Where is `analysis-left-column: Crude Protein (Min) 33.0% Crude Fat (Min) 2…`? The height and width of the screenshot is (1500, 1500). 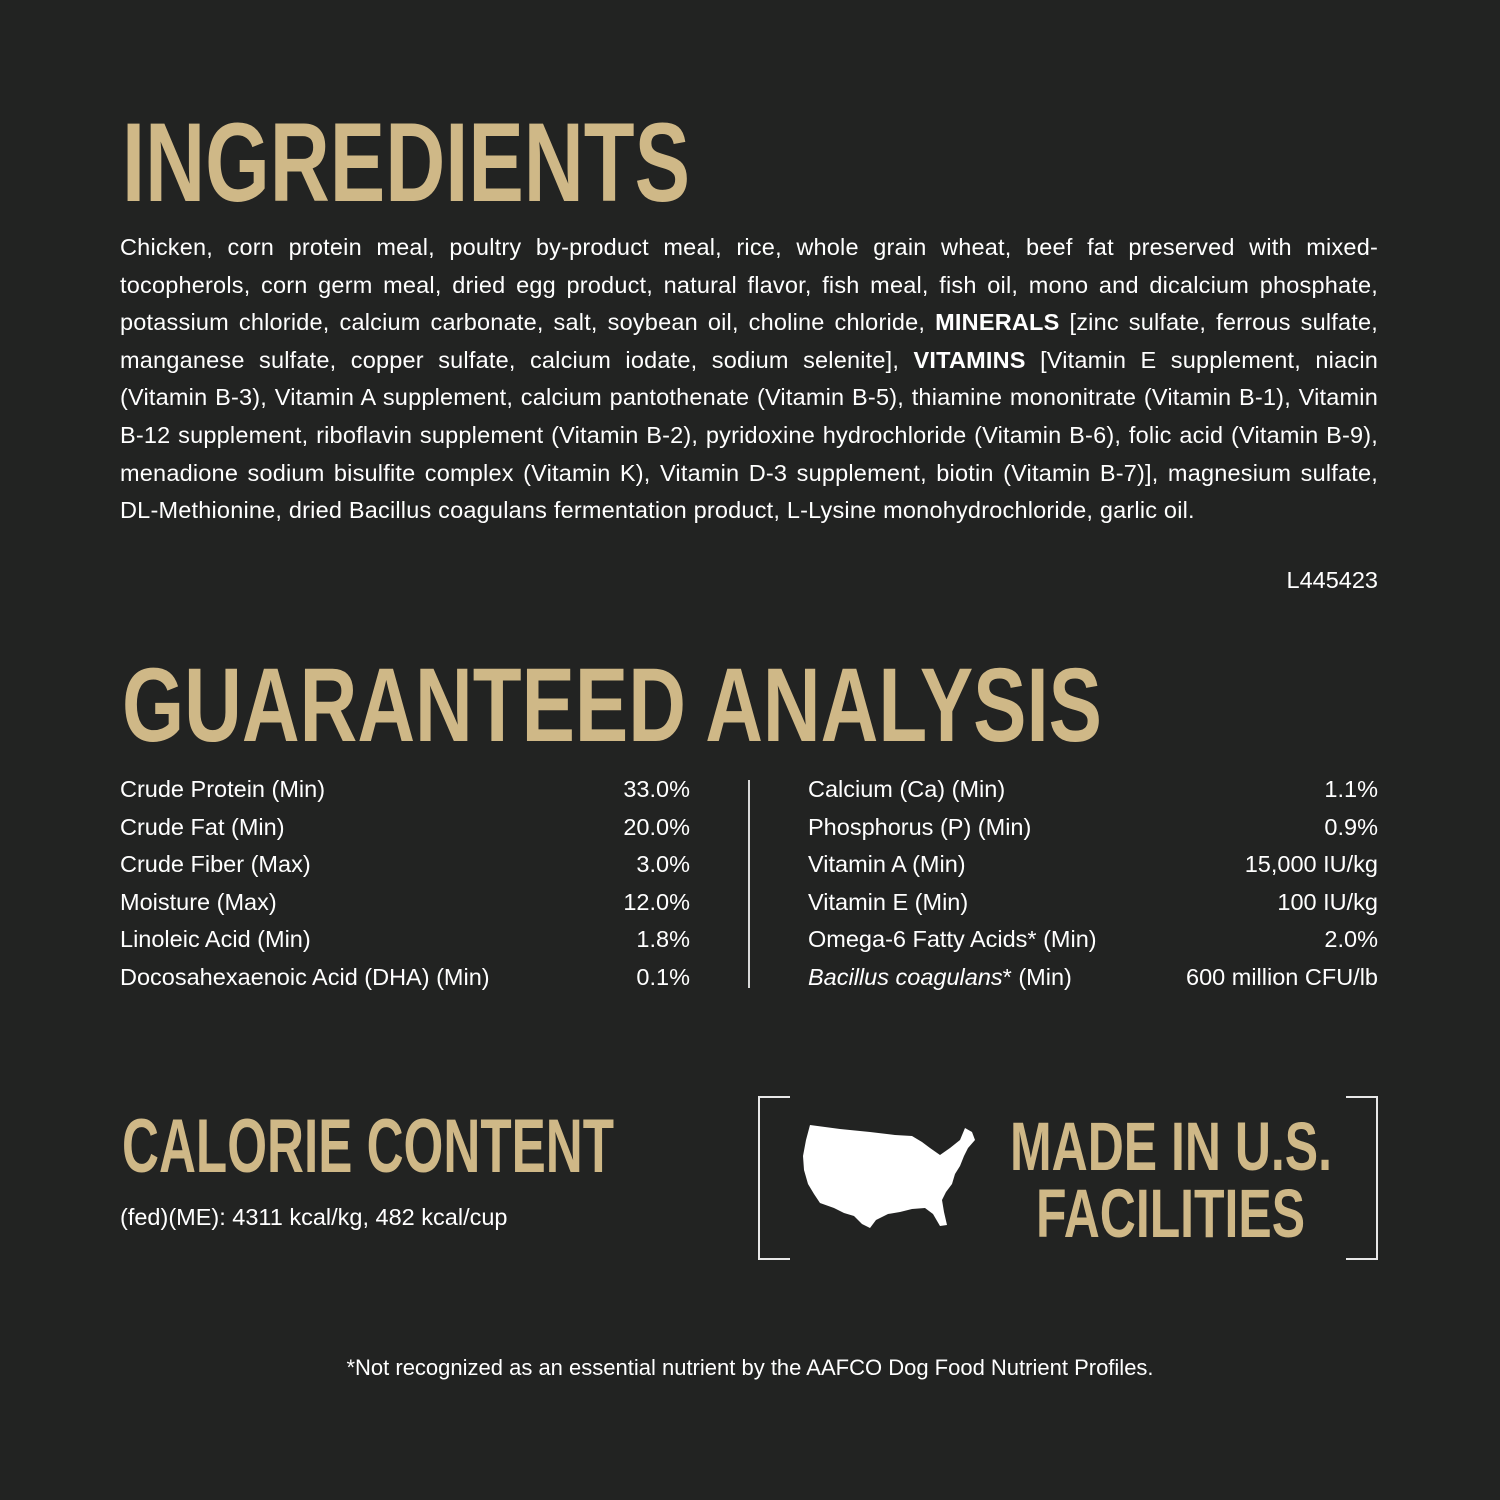
analysis-left-column: Crude Protein (Min) 33.0% Crude Fat (Min) 2… is located at coordinates (405, 883).